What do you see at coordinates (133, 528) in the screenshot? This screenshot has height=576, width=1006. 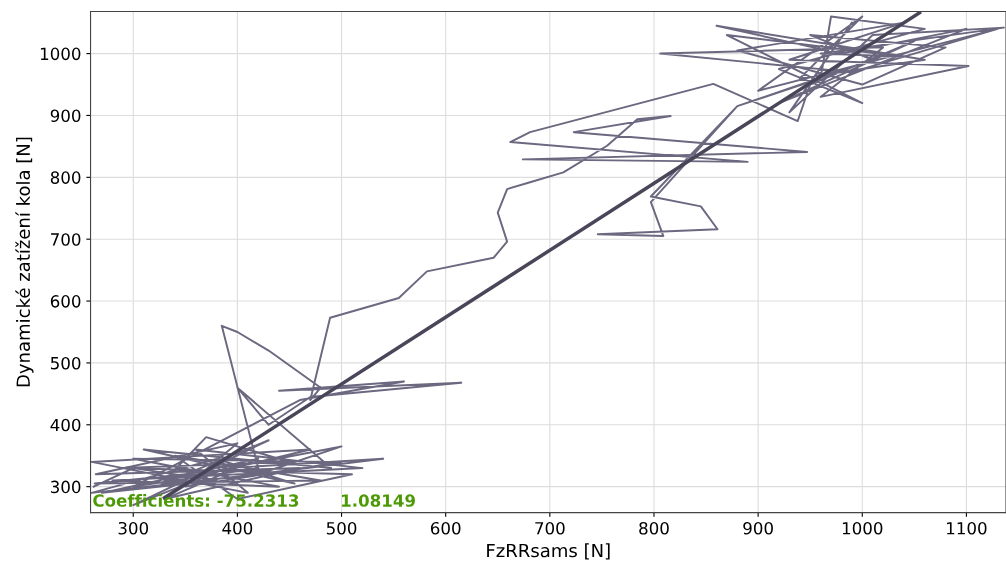 I see `x-tick-label: 300` at bounding box center [133, 528].